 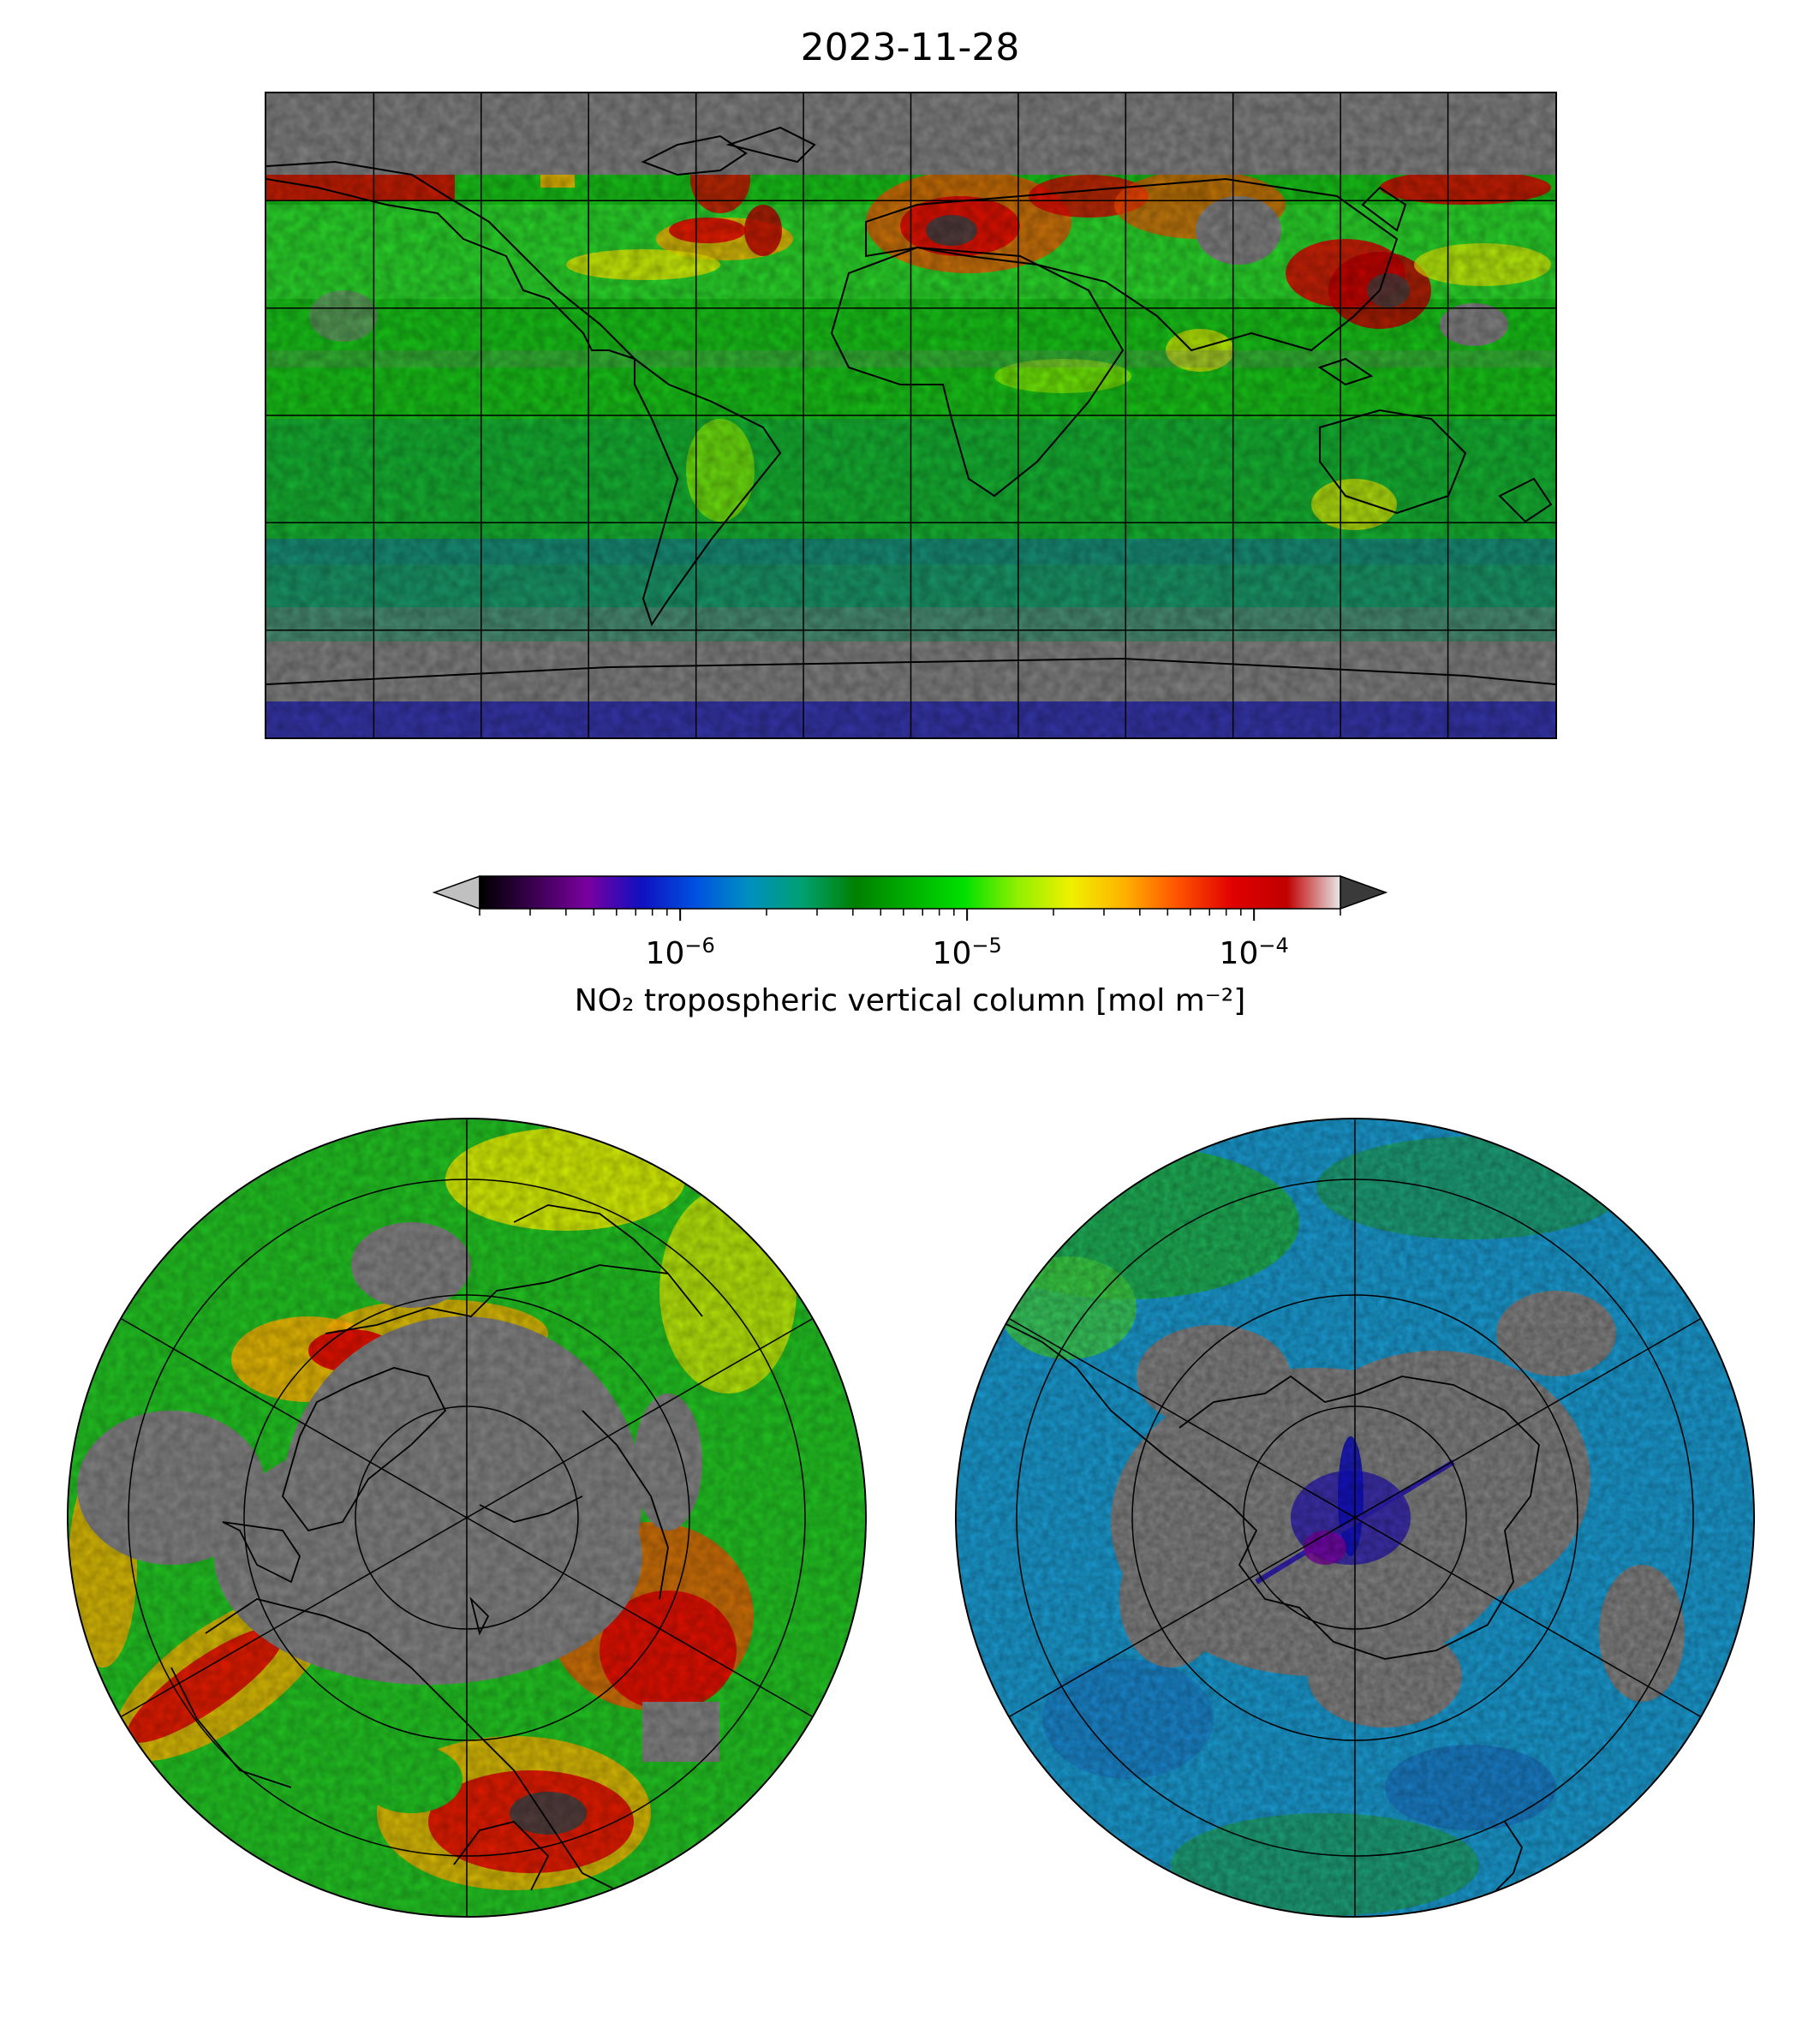 What do you see at coordinates (680, 953) in the screenshot?
I see `colorbar-tick-label: 10⁻⁶` at bounding box center [680, 953].